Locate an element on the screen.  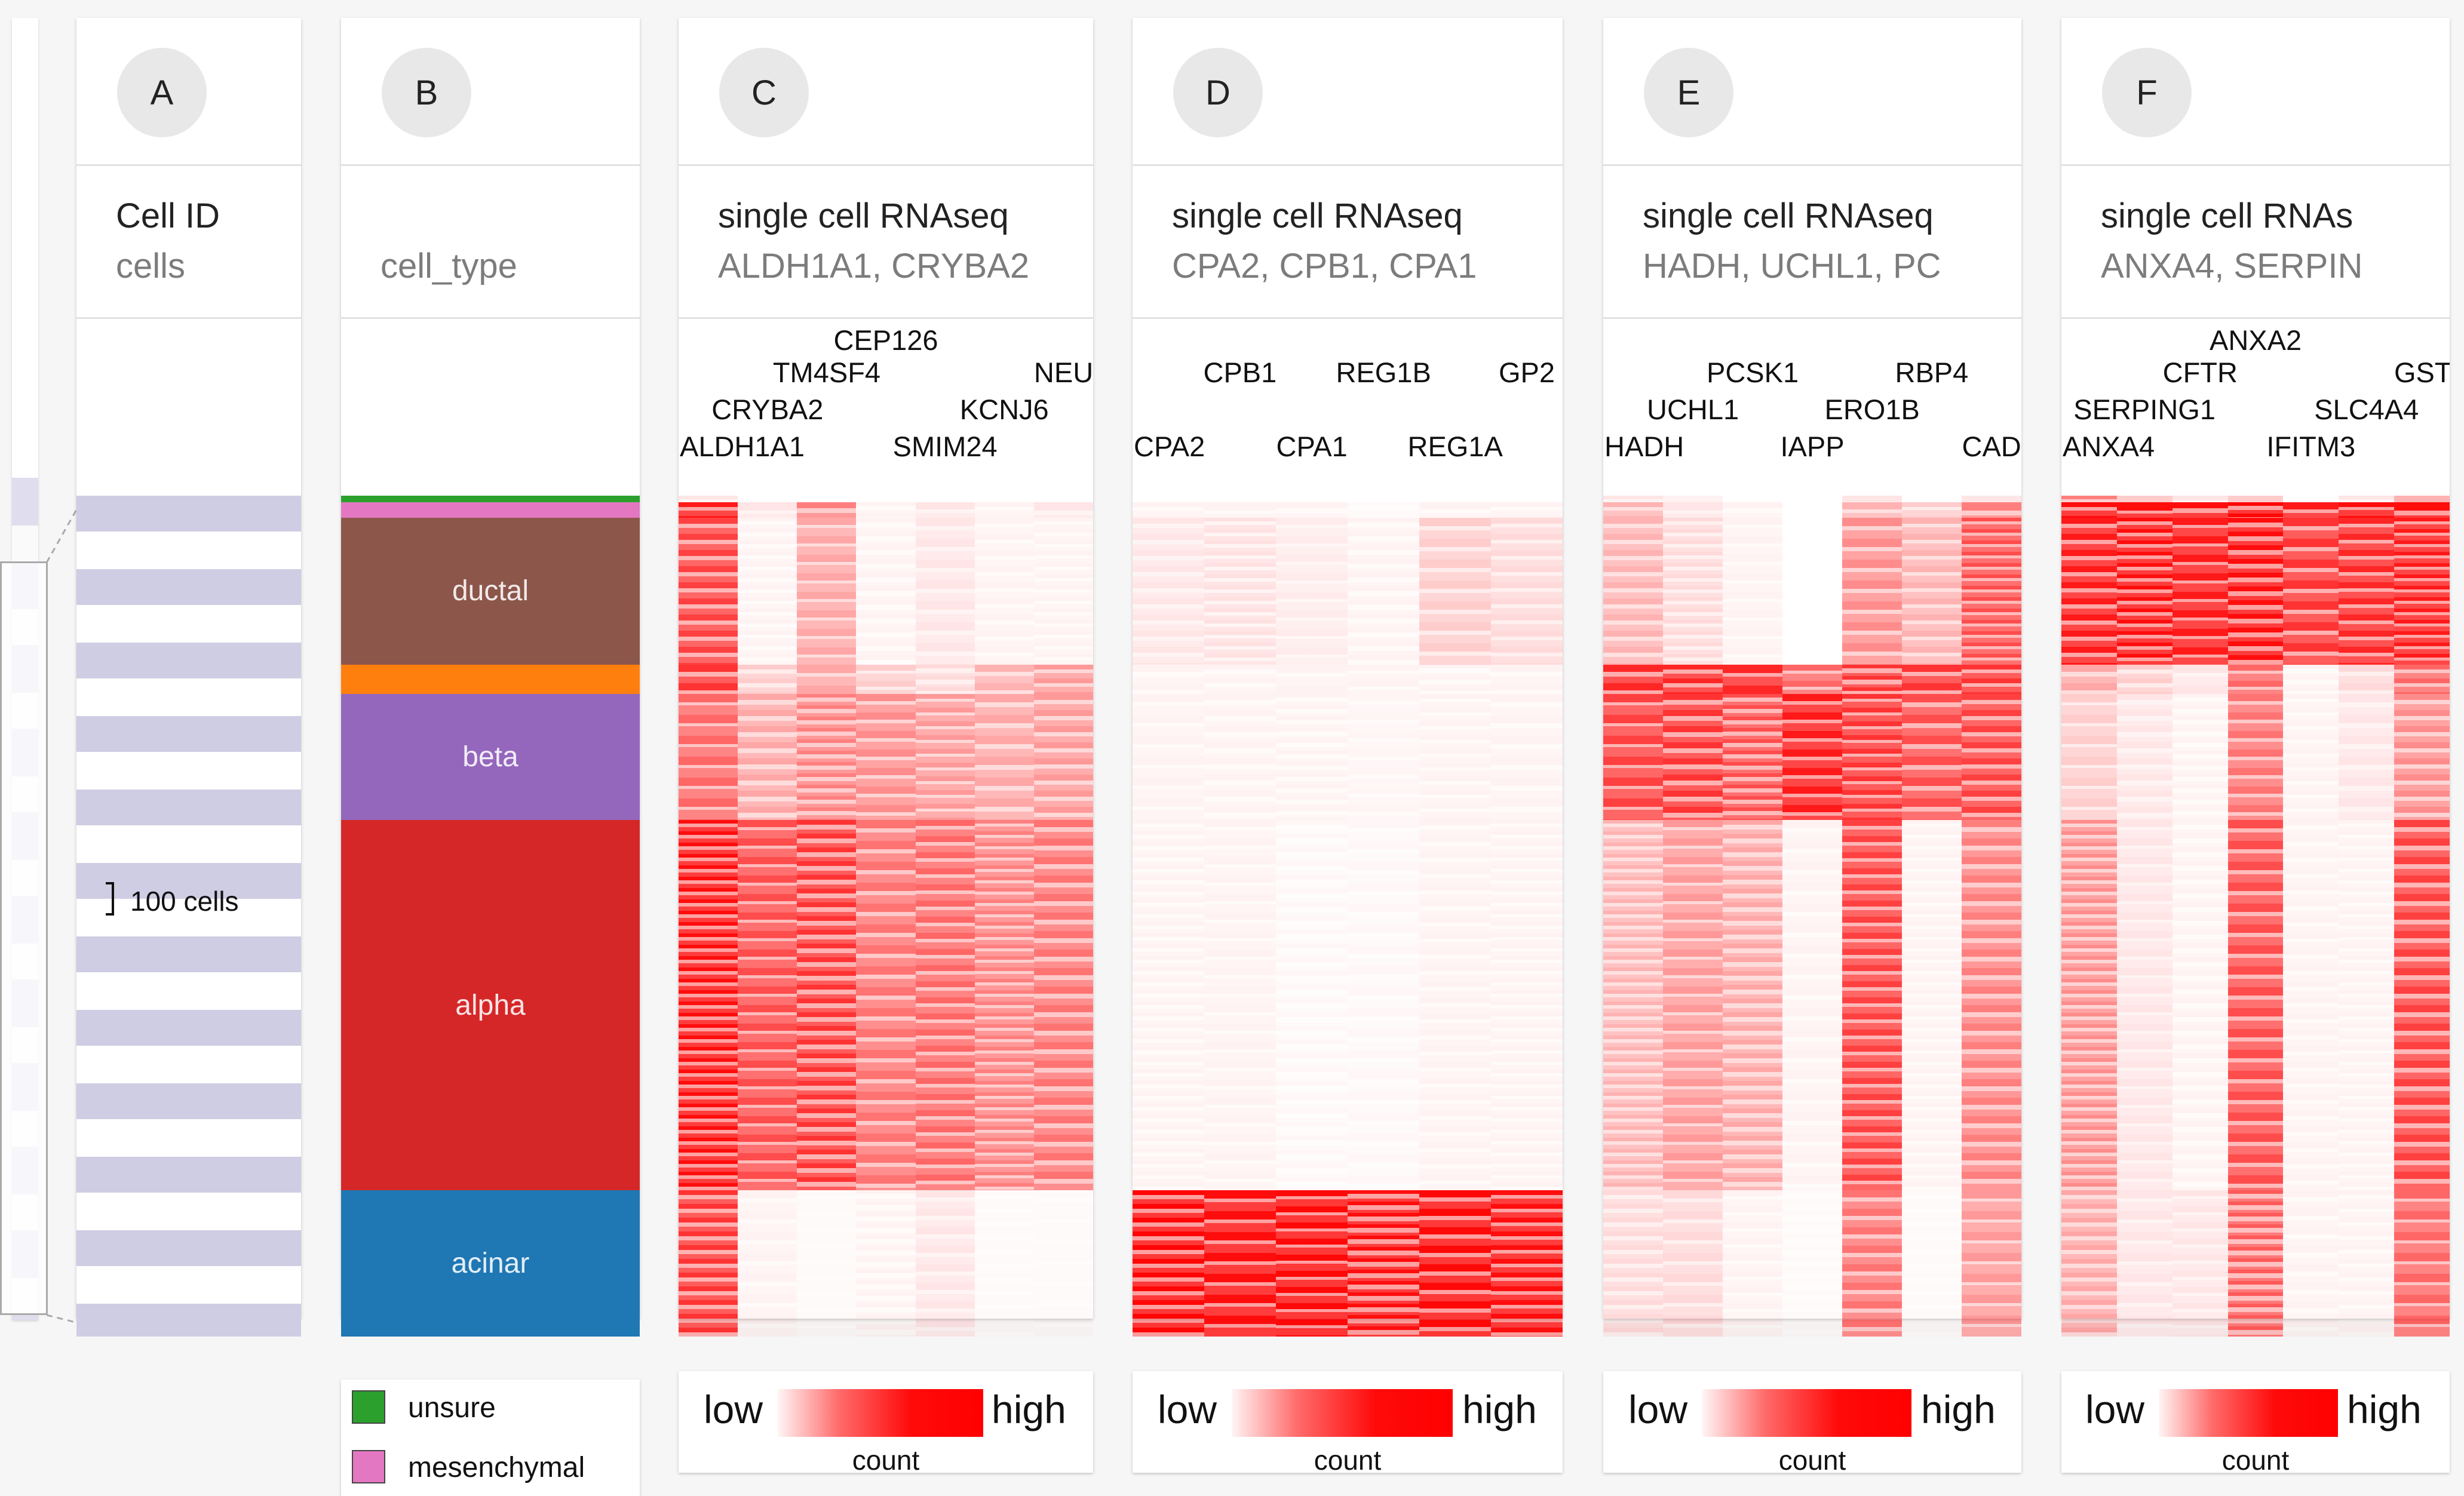
track-letter-badge: C is located at coordinates (764, 93).